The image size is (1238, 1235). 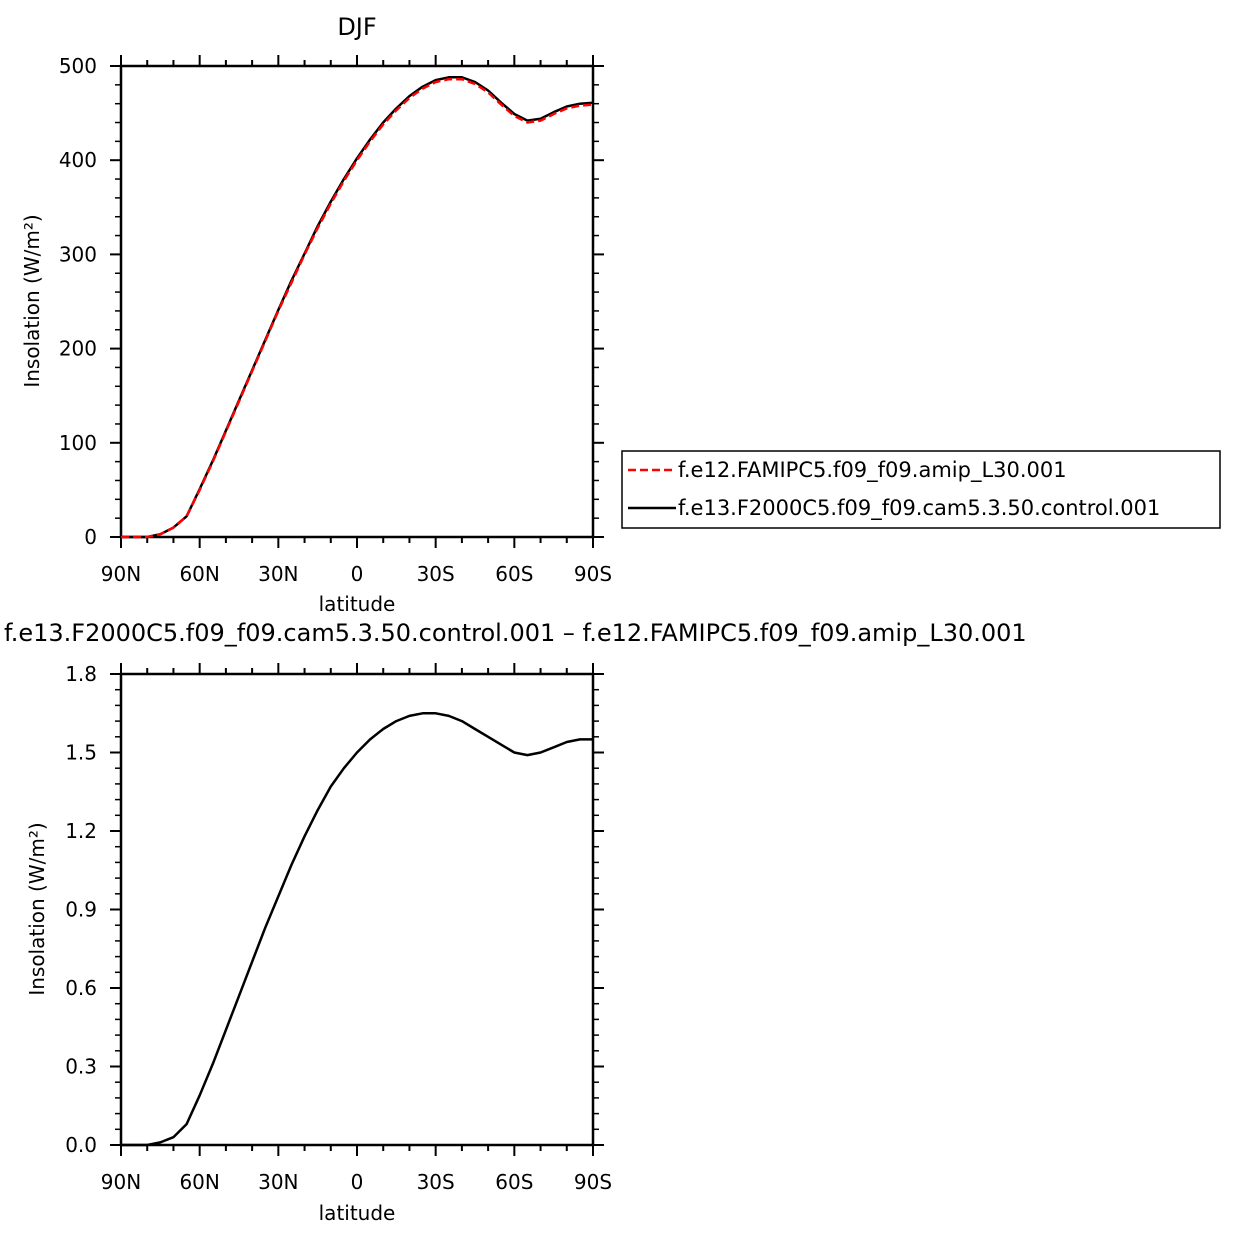 I want to click on y-tick-label: 400, so click(x=78, y=160).